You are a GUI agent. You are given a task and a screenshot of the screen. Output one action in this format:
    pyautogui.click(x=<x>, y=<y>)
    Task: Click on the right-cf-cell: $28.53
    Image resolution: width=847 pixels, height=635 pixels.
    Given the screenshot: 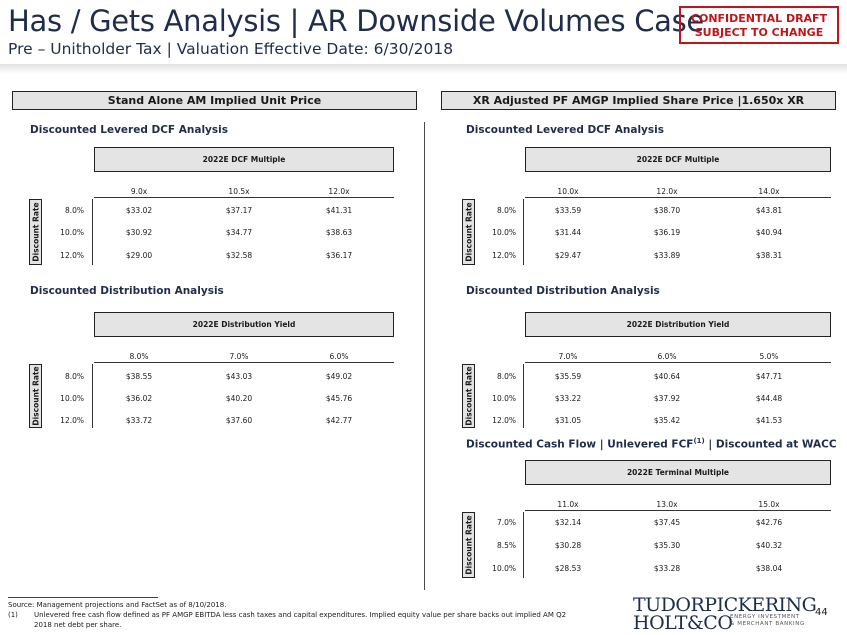 What is the action you would take?
    pyautogui.click(x=568, y=568)
    